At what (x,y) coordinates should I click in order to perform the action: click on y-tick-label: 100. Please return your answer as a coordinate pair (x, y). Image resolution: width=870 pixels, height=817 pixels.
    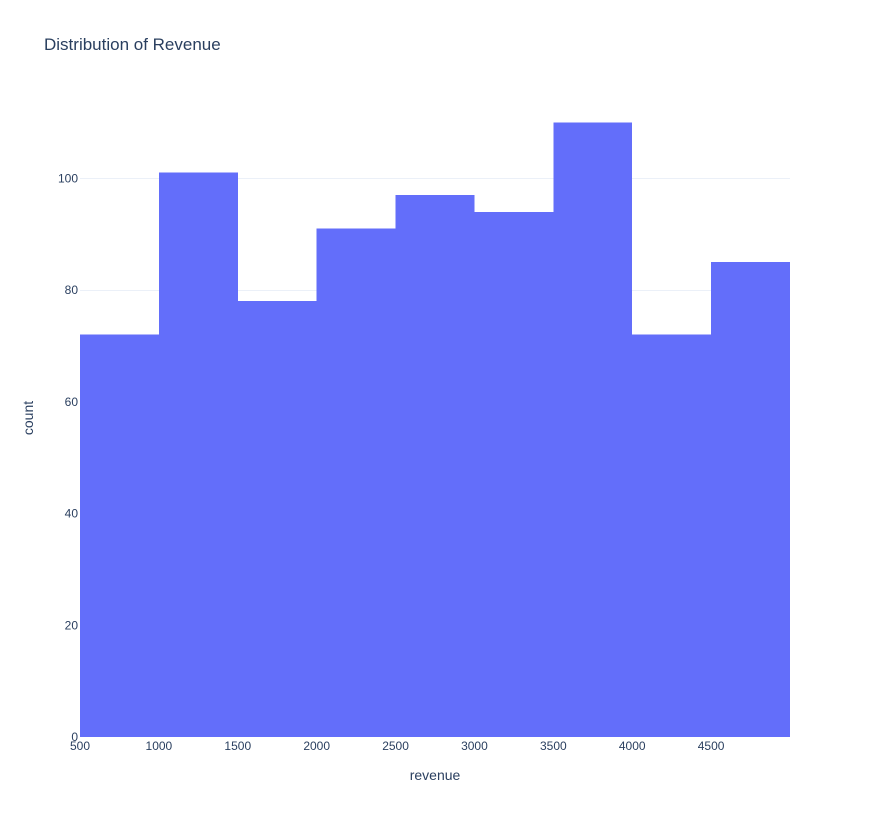
    Looking at the image, I should click on (68, 178).